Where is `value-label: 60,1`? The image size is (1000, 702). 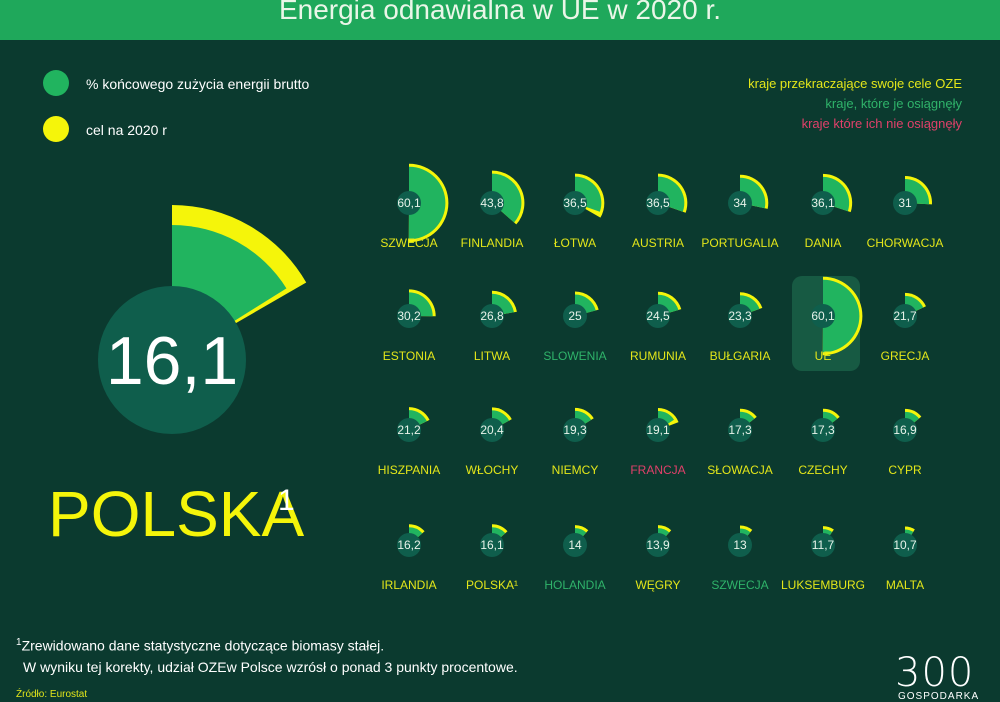
value-label: 60,1 is located at coordinates (409, 203).